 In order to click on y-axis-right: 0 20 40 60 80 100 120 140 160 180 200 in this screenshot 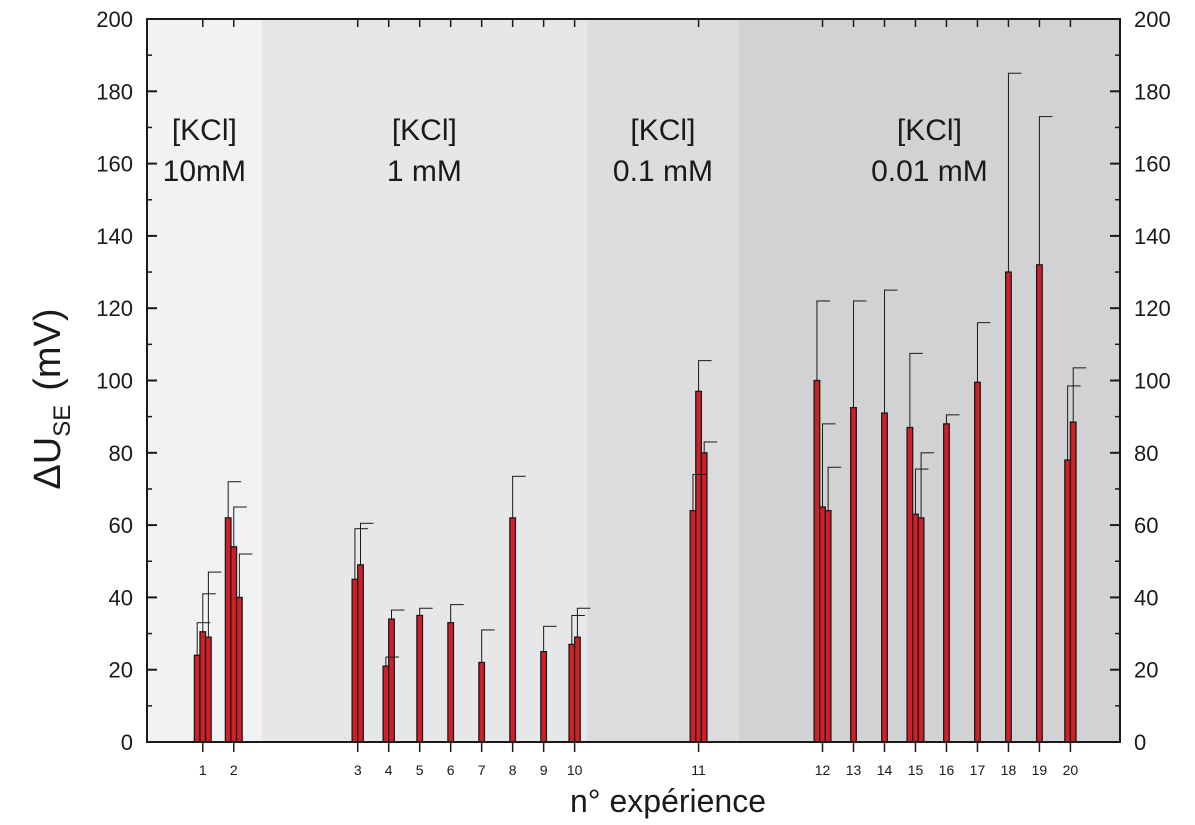, I will do `click(1140, 381)`.